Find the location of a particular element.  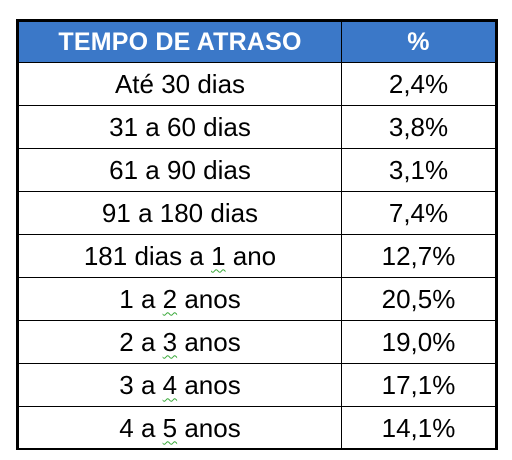

cell-delay: Até 30 dias is located at coordinates (180, 84).